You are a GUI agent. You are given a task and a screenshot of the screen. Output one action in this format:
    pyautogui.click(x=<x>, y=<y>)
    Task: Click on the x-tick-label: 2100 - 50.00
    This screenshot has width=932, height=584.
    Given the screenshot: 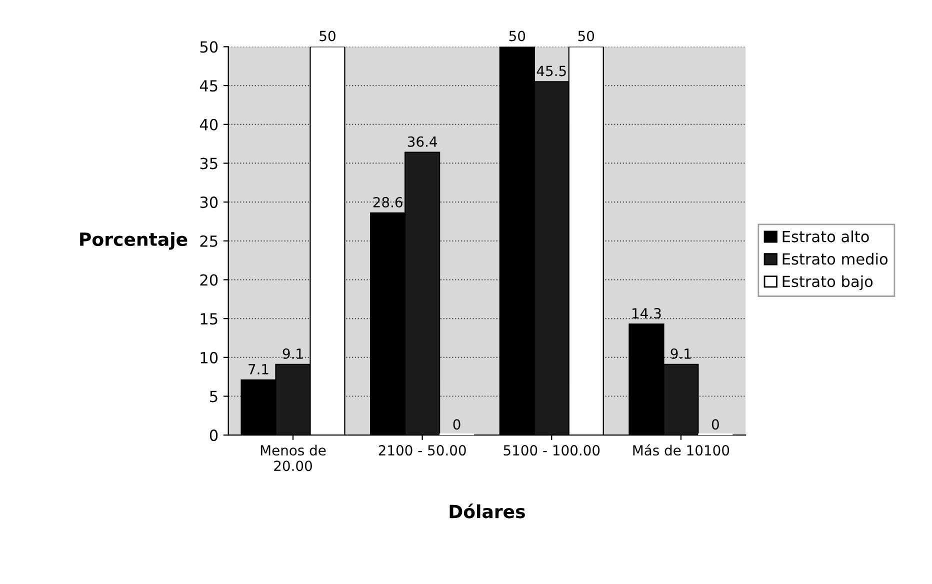 What is the action you would take?
    pyautogui.click(x=422, y=450)
    